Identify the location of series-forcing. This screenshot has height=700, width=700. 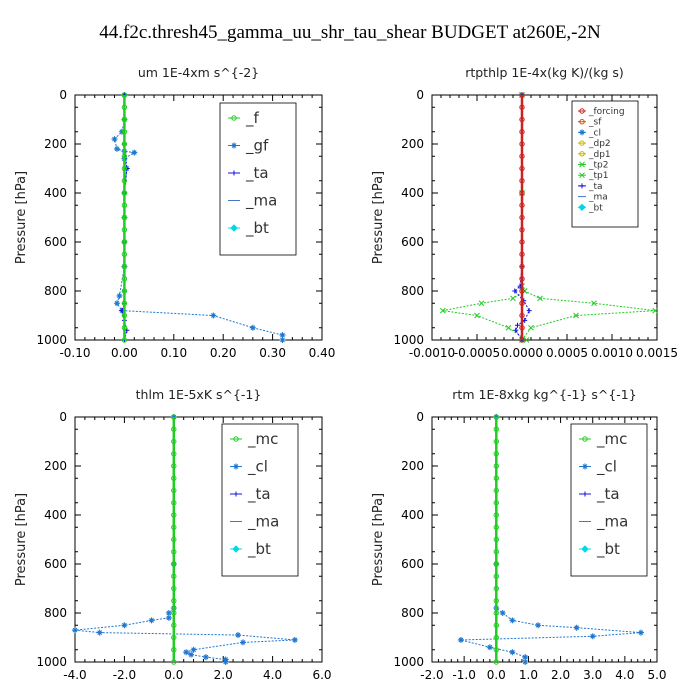
(522, 217).